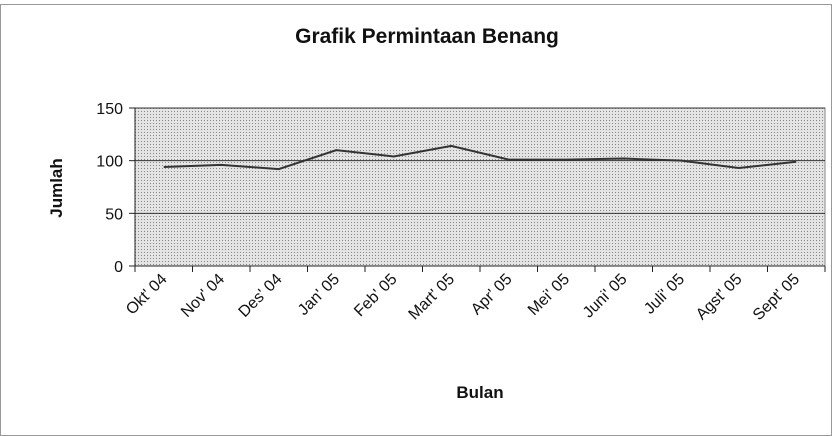 Image resolution: width=832 pixels, height=436 pixels. I want to click on y-tick-label: 0, so click(118, 267).